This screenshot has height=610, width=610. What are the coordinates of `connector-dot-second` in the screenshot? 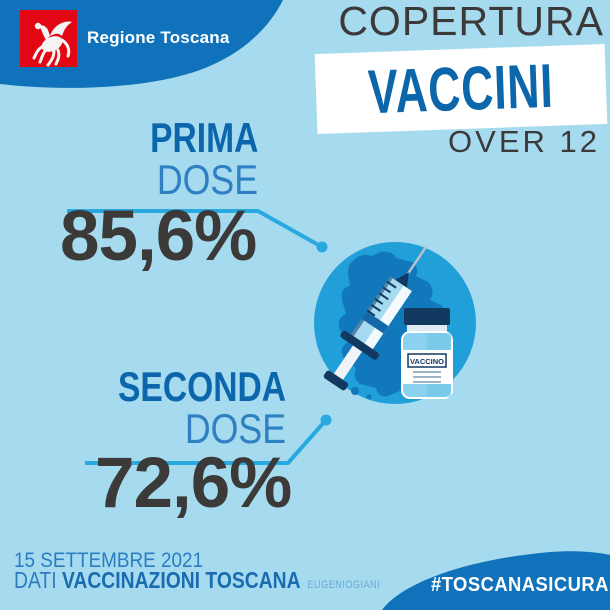 It's located at (326, 420).